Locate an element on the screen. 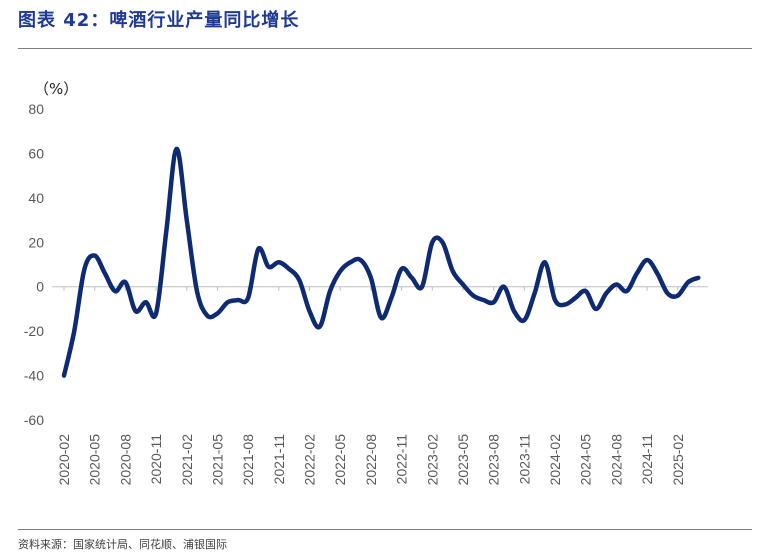  x-tick-label: 2021-02 is located at coordinates (187, 460).